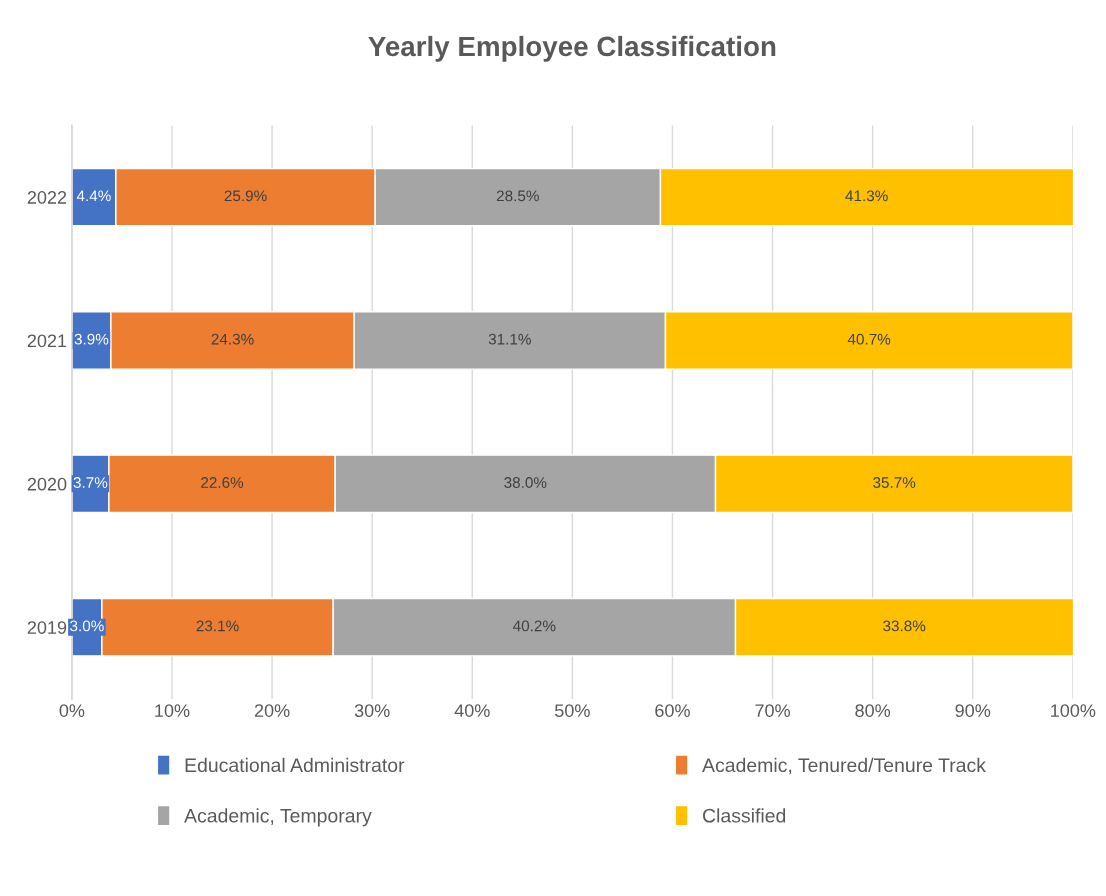 The width and height of the screenshot is (1106, 896). Describe the element at coordinates (372, 710) in the screenshot. I see `x-tick-label: 30%` at that location.